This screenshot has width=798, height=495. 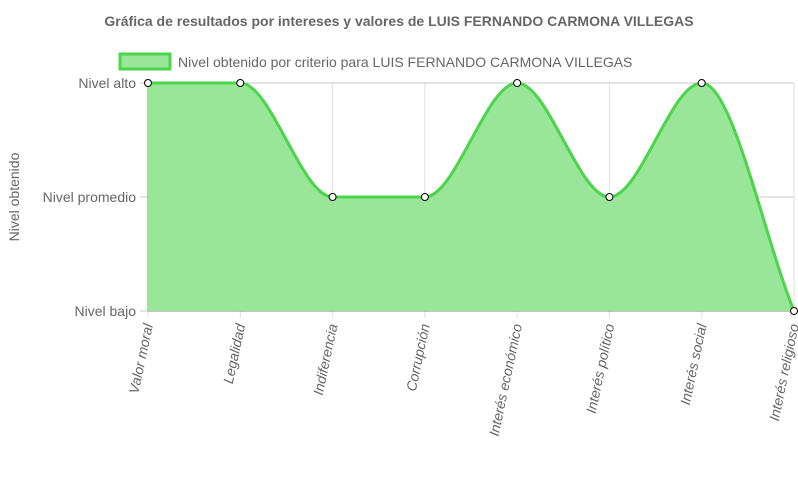 I want to click on x-tick-label: Corrupción, so click(x=418, y=357).